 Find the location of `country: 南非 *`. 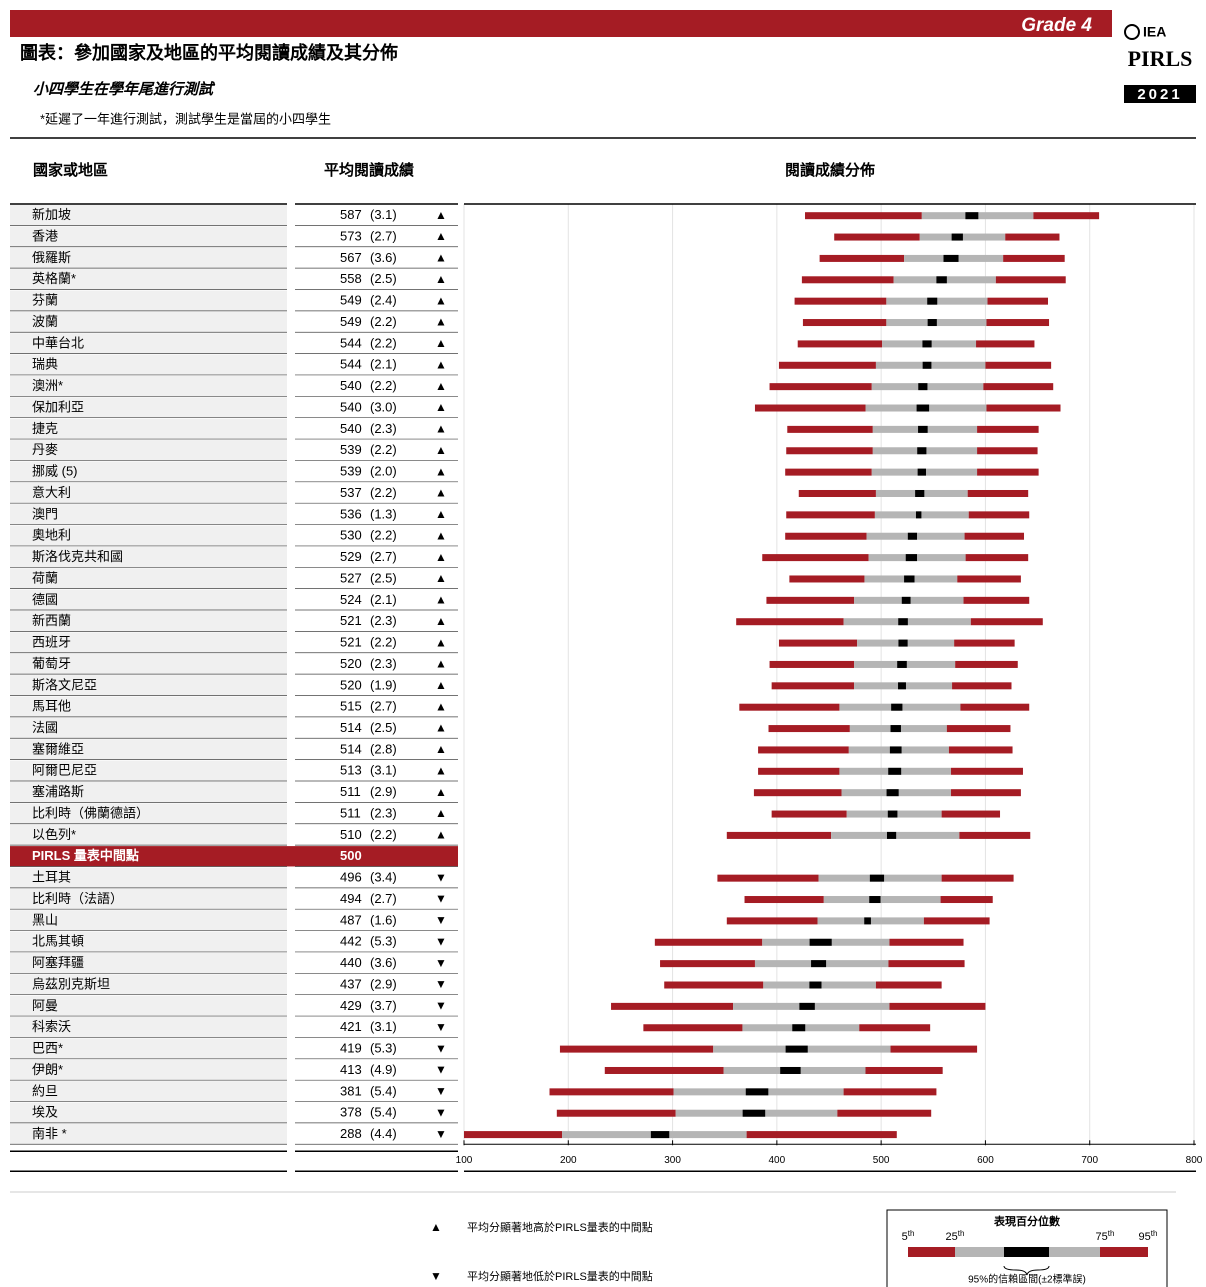

country: 南非 * is located at coordinates (49, 1133).